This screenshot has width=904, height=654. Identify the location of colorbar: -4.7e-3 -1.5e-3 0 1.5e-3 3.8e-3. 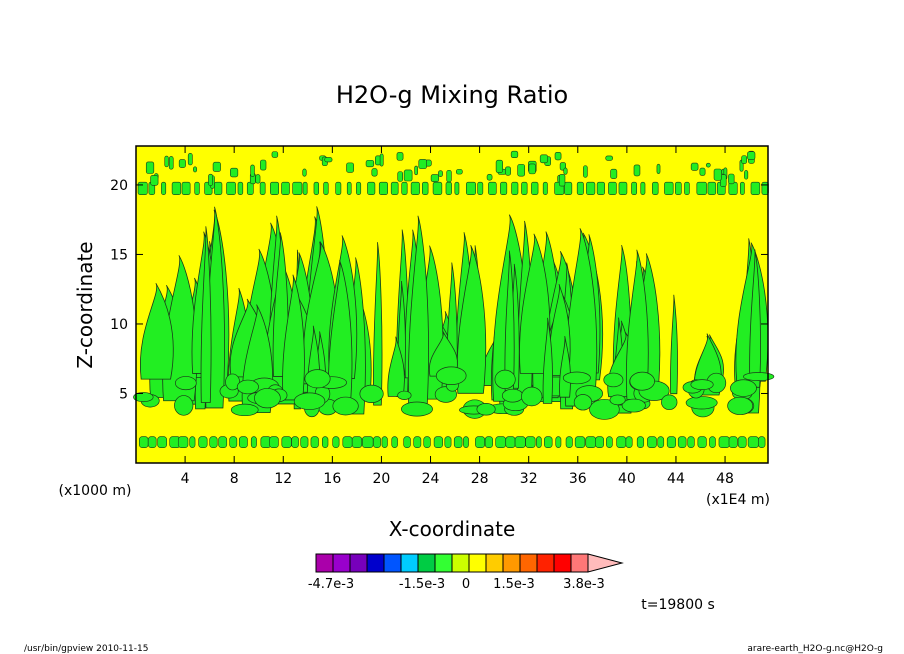
(466, 572).